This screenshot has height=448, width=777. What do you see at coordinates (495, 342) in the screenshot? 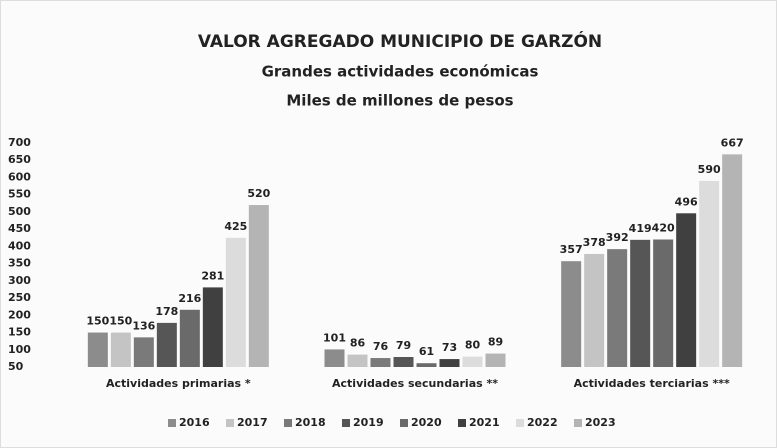
I see `data-label: 89` at bounding box center [495, 342].